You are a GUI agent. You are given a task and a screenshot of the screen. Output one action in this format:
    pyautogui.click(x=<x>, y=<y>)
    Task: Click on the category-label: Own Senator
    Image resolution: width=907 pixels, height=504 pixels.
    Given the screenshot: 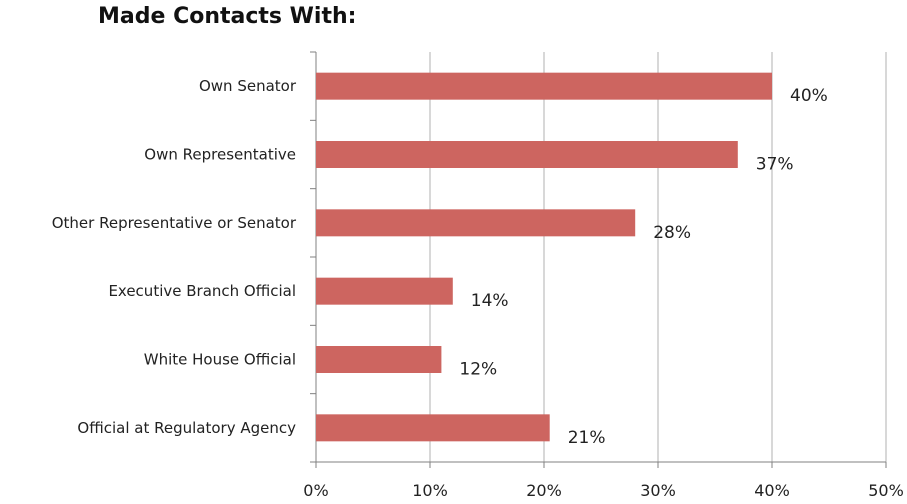 What is the action you would take?
    pyautogui.click(x=248, y=86)
    